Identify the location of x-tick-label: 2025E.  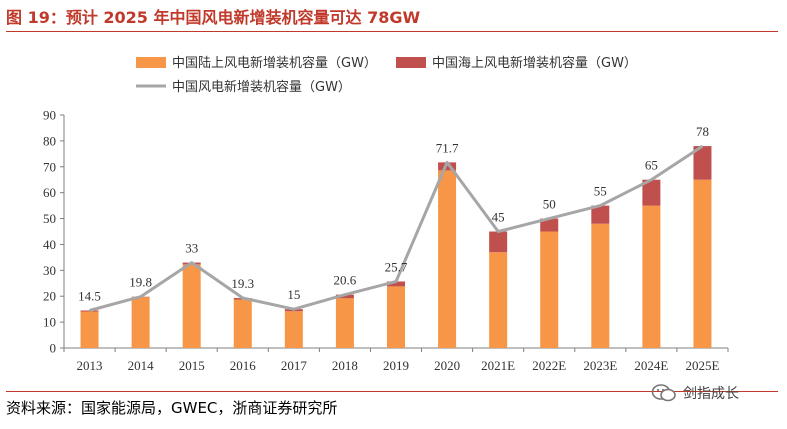
(702, 365).